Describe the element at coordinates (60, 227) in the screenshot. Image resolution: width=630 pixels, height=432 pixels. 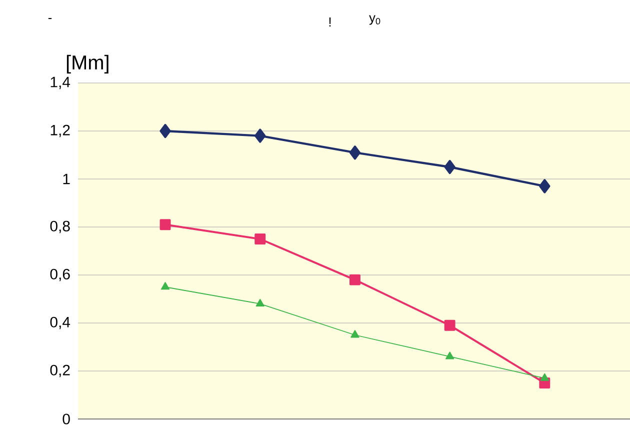
I see `y-tick-label: 0,8` at that location.